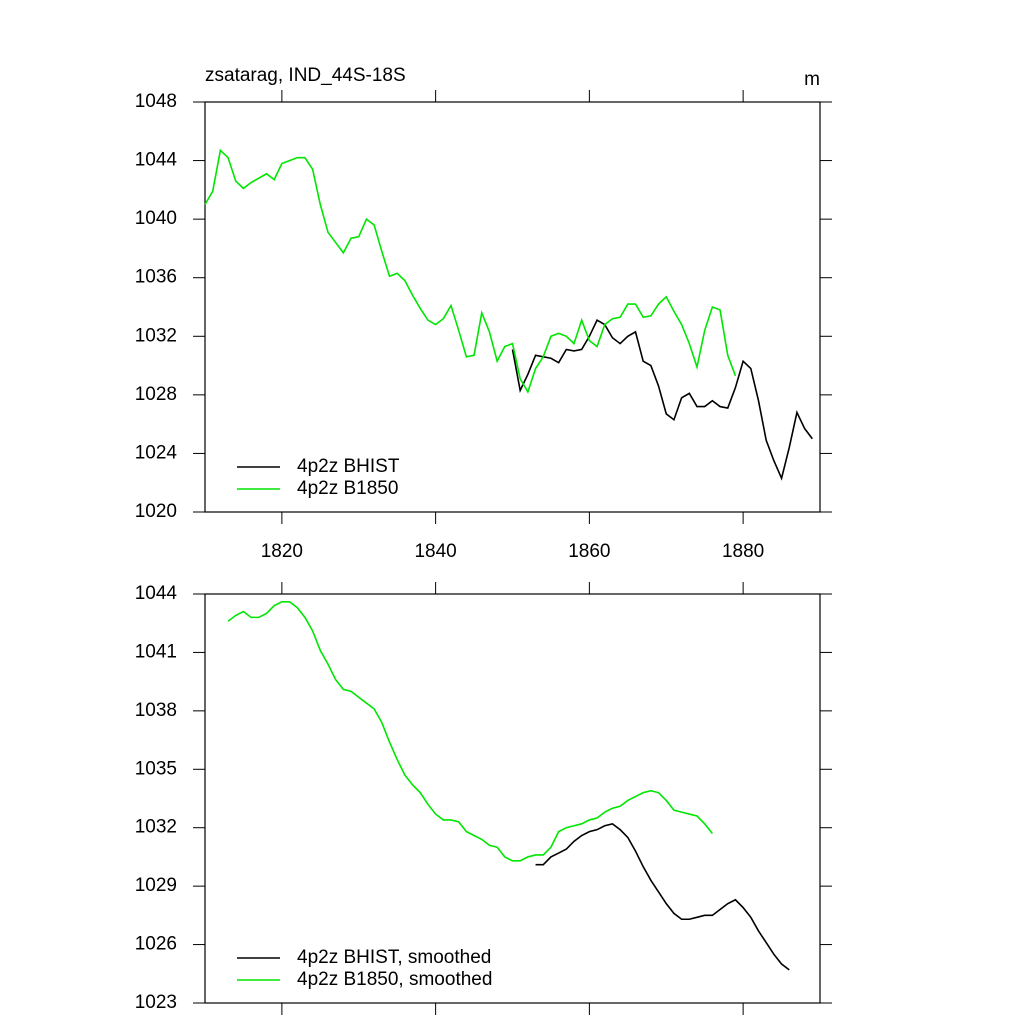  Describe the element at coordinates (156, 885) in the screenshot. I see `y-tick-label: 1029` at that location.